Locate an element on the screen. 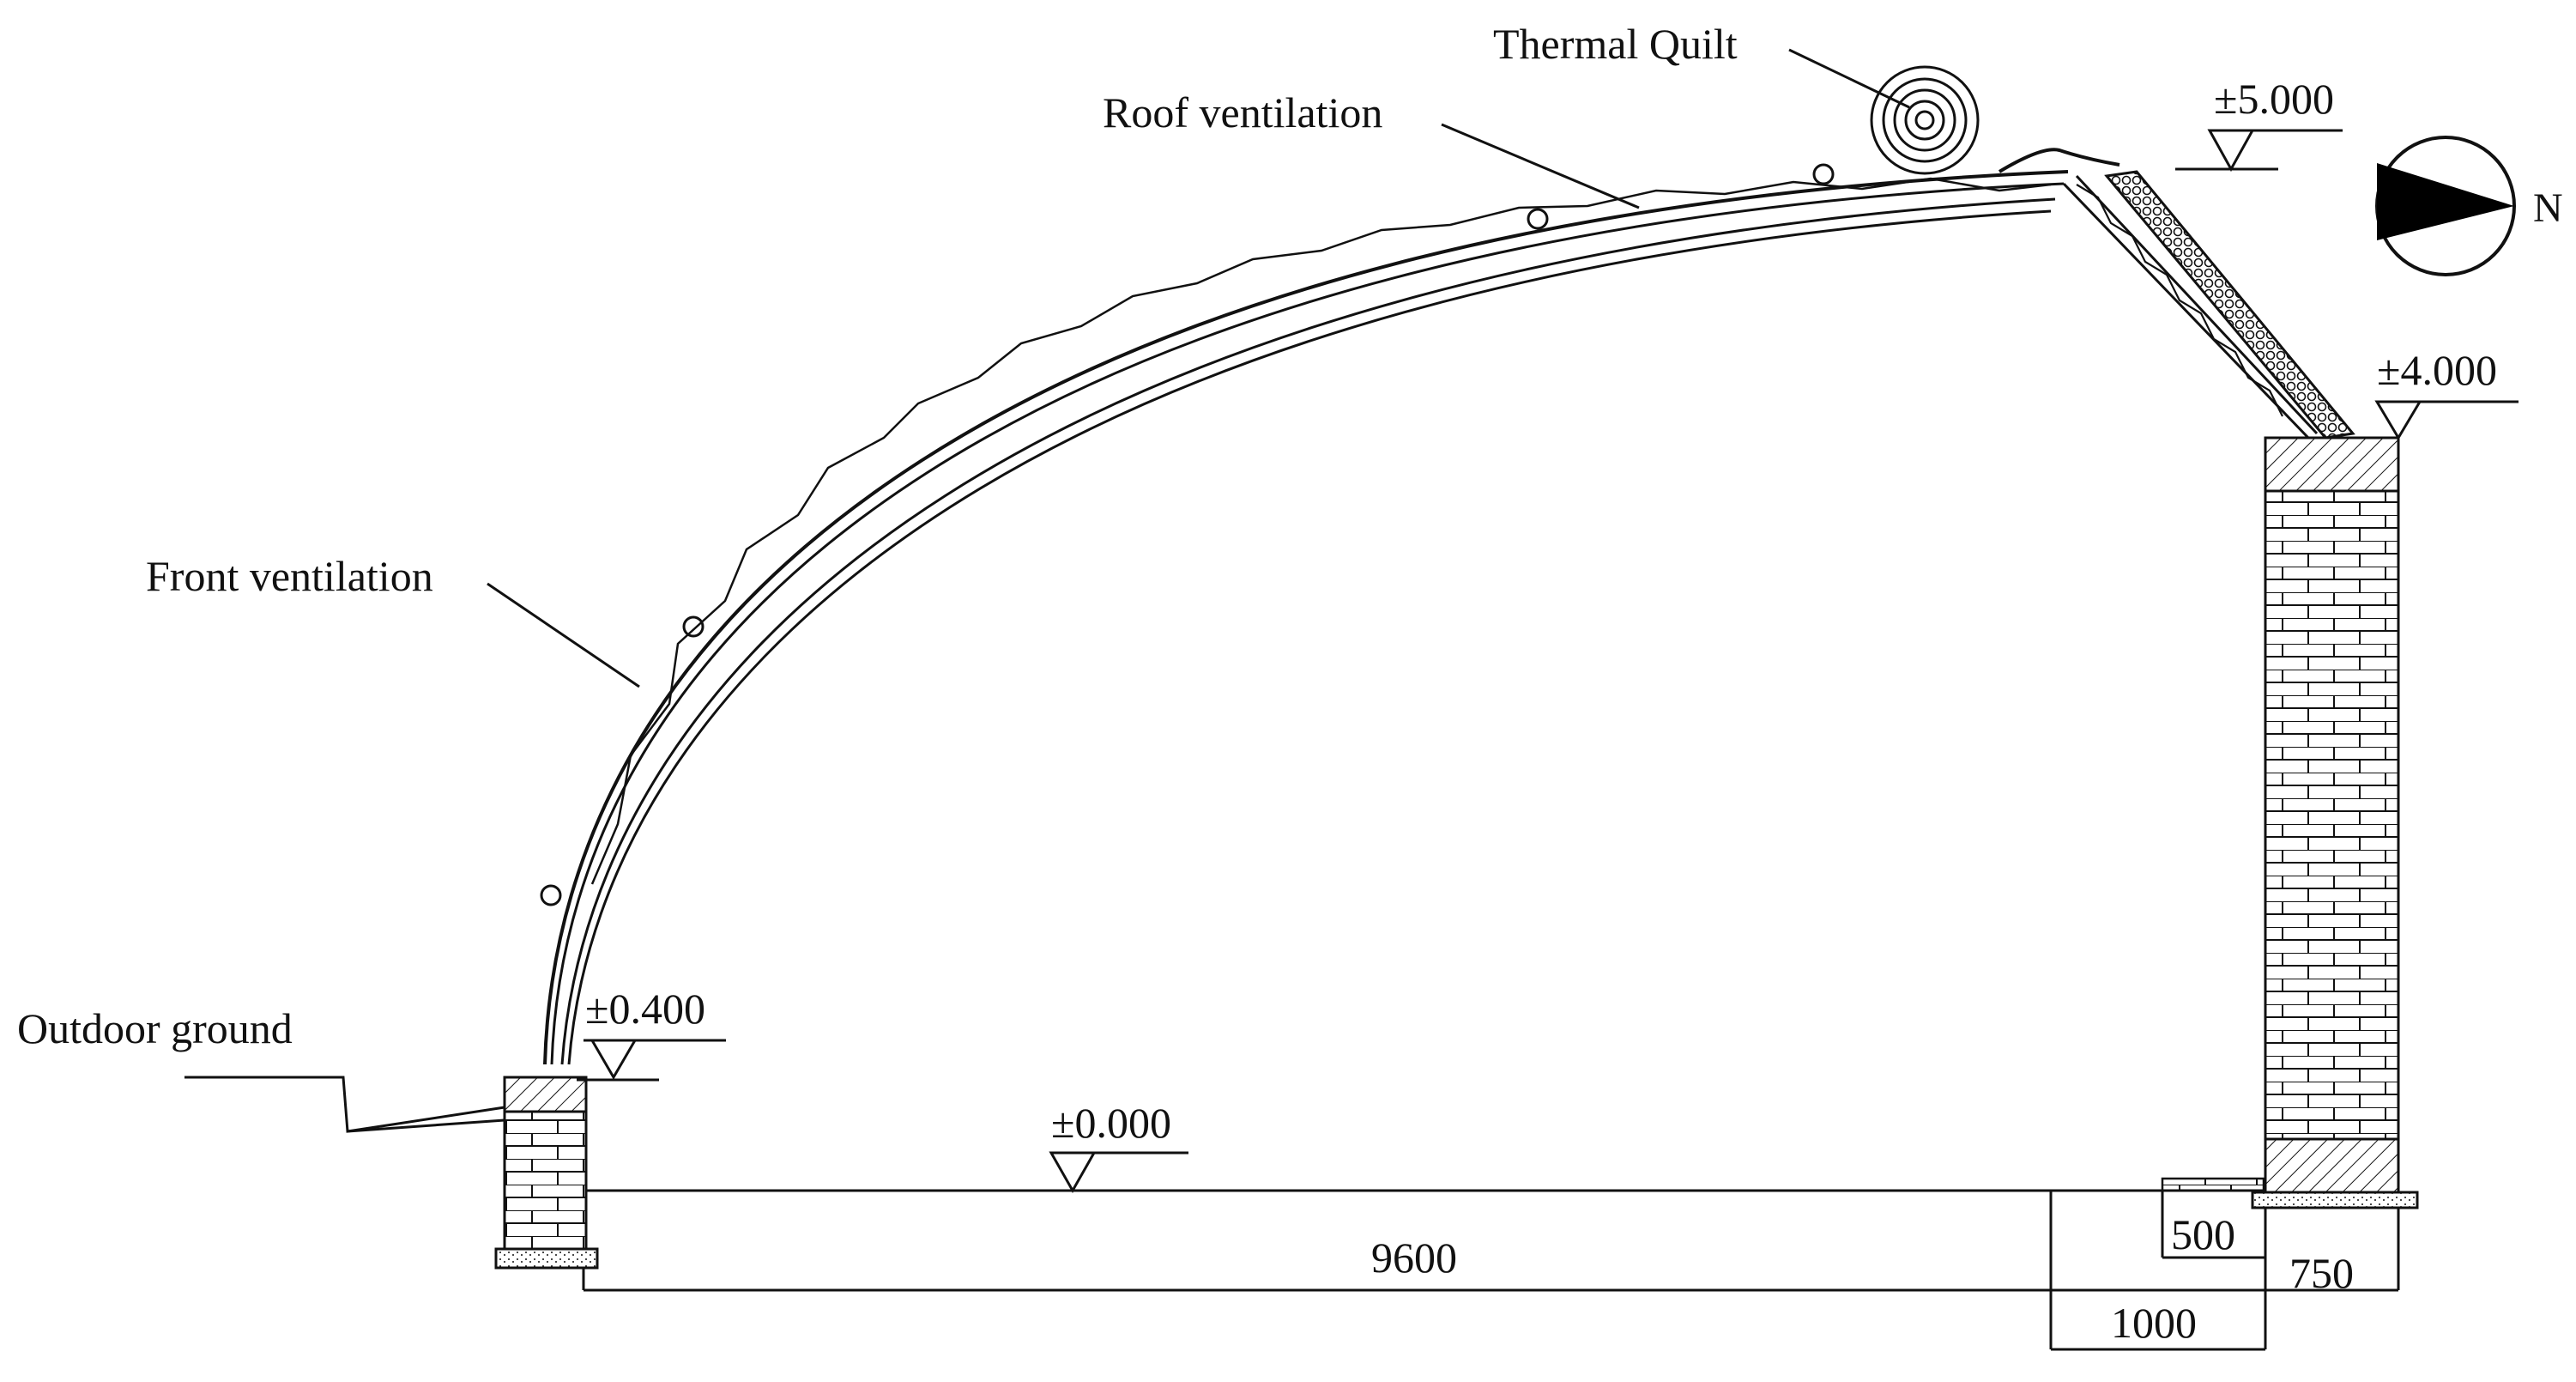 The height and width of the screenshot is (1382, 2576). elevation-top-text: ±5.000 is located at coordinates (2274, 99).